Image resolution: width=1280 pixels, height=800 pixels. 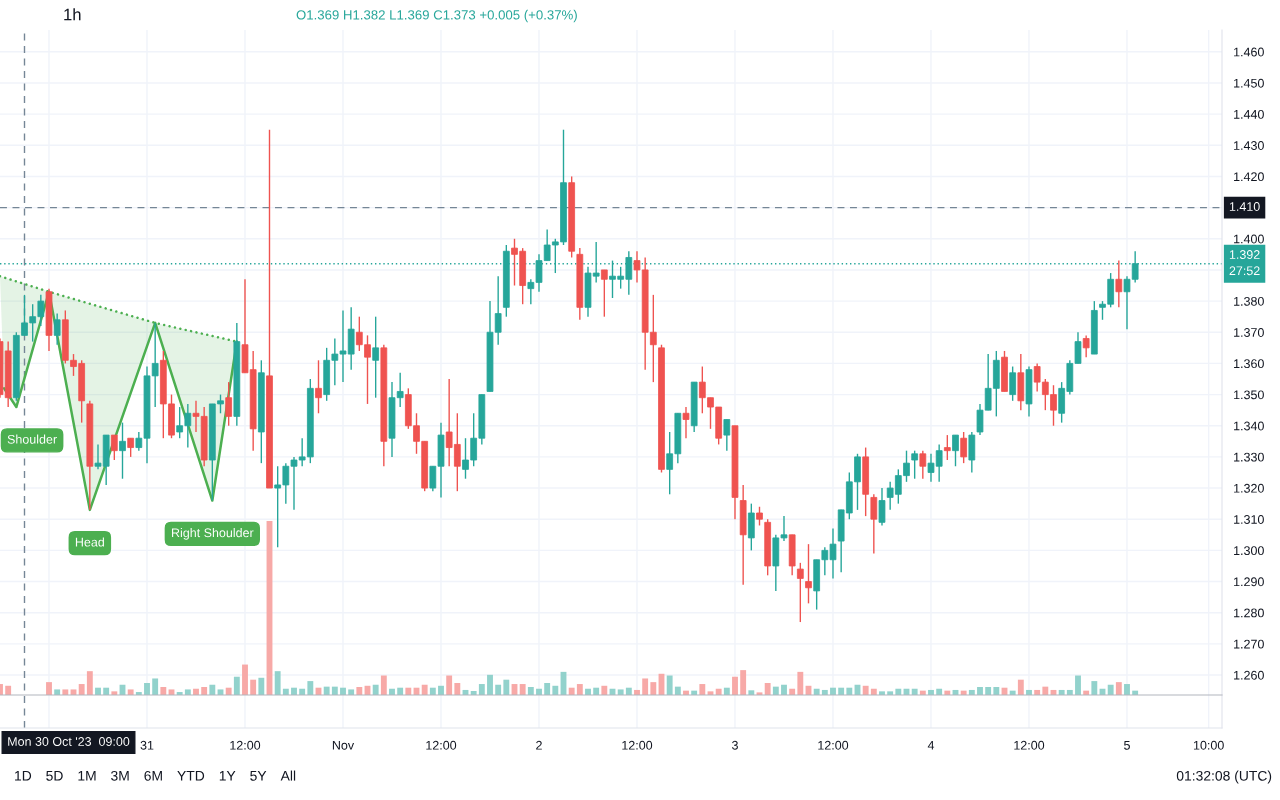 I want to click on y-tick-label: 1.320, so click(x=1249, y=488).